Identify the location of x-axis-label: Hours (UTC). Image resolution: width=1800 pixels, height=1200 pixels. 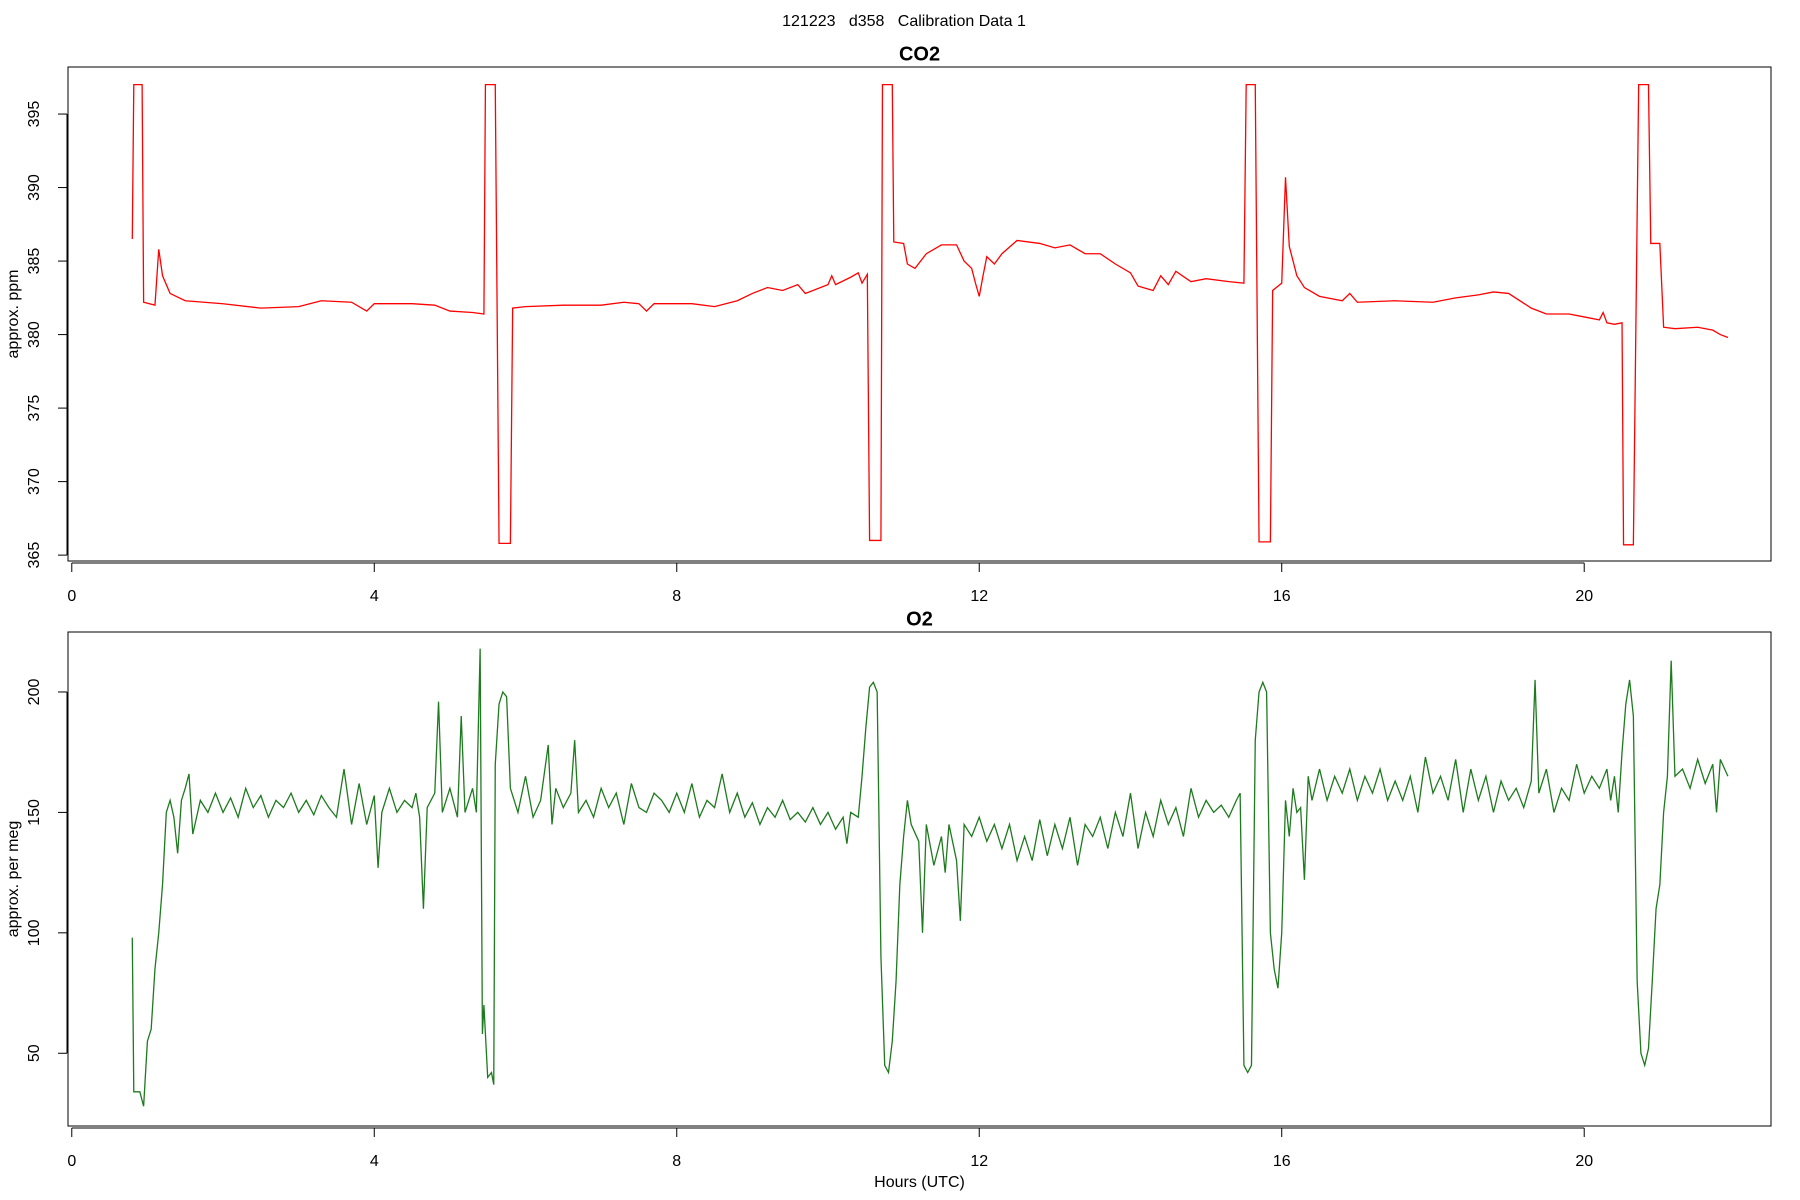
(919, 1182).